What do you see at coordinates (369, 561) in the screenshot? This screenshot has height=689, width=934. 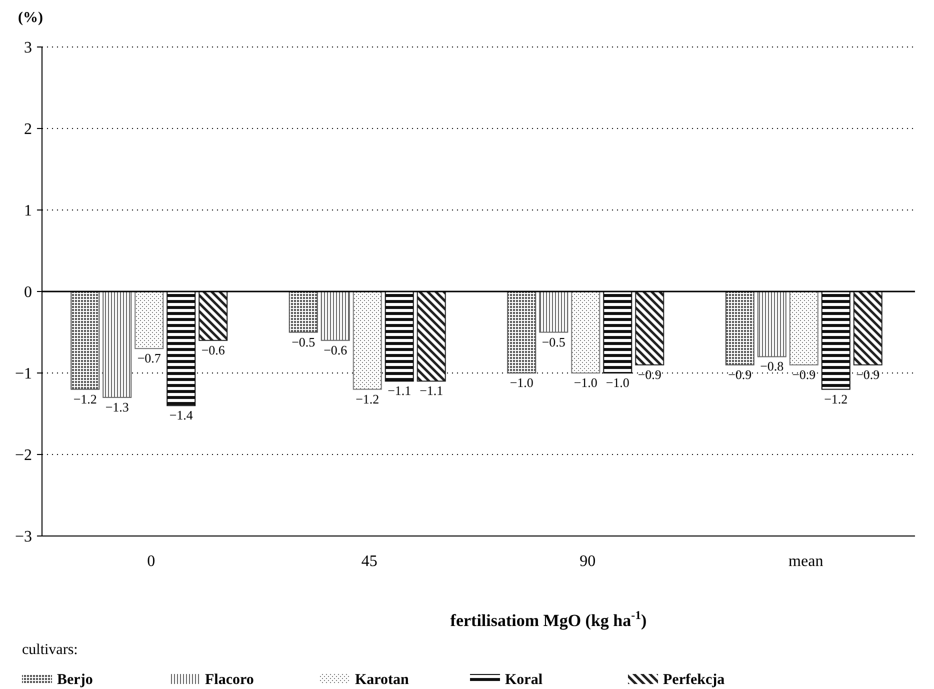 I see `x-tick-label: 45` at bounding box center [369, 561].